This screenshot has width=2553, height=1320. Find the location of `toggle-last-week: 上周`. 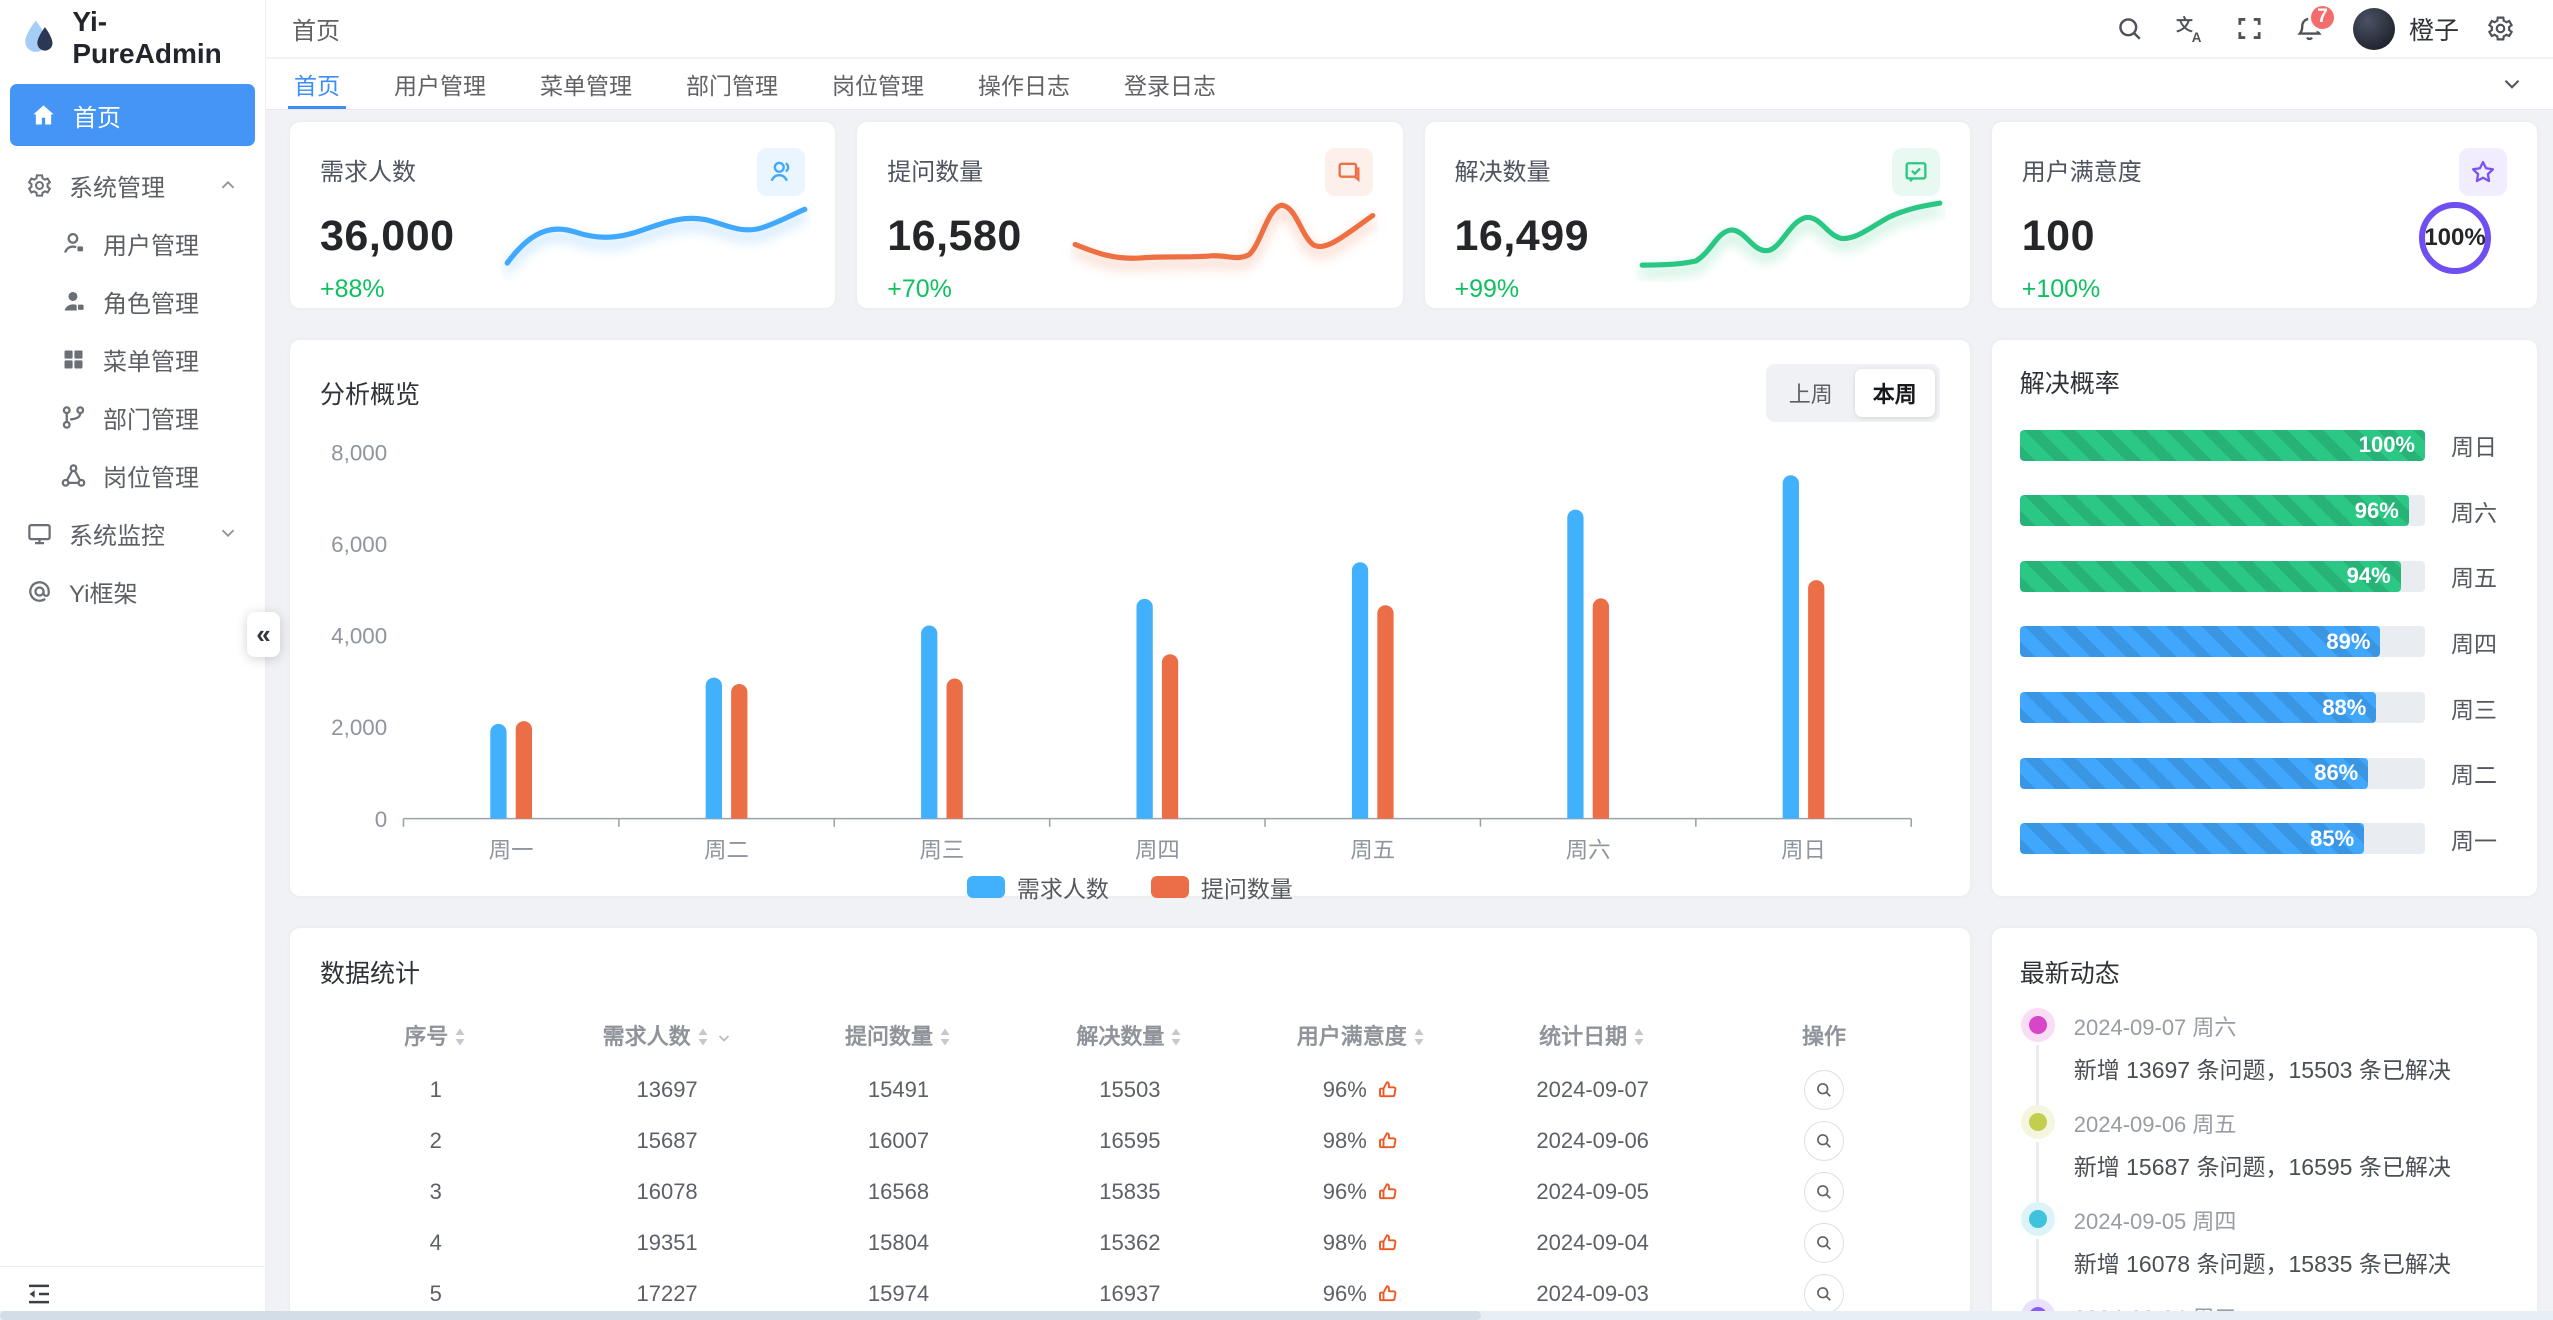

toggle-last-week: 上周 is located at coordinates (1810, 394).